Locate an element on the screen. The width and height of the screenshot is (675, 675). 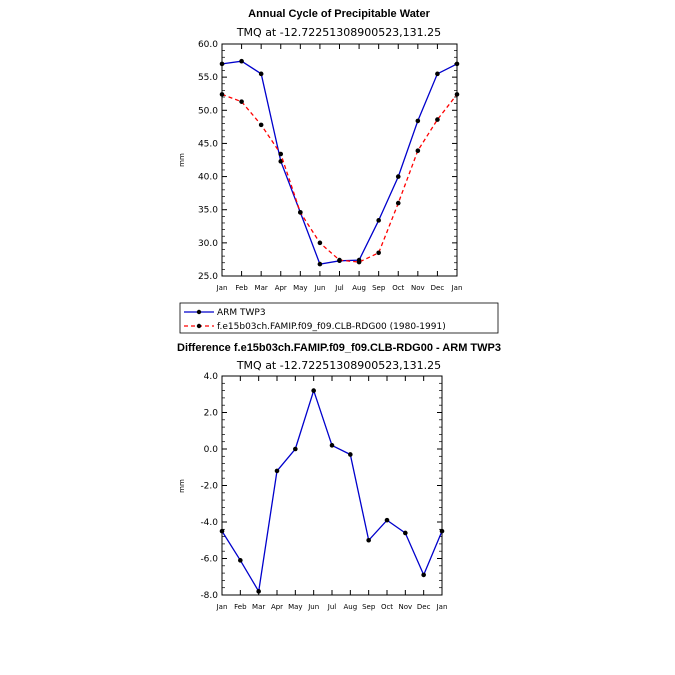
chart2-x-axis: Jan Feb Mar Apr May Jun Jul Aug Sep Oct Nov Dec Jan is located at coordinates (332, 493).